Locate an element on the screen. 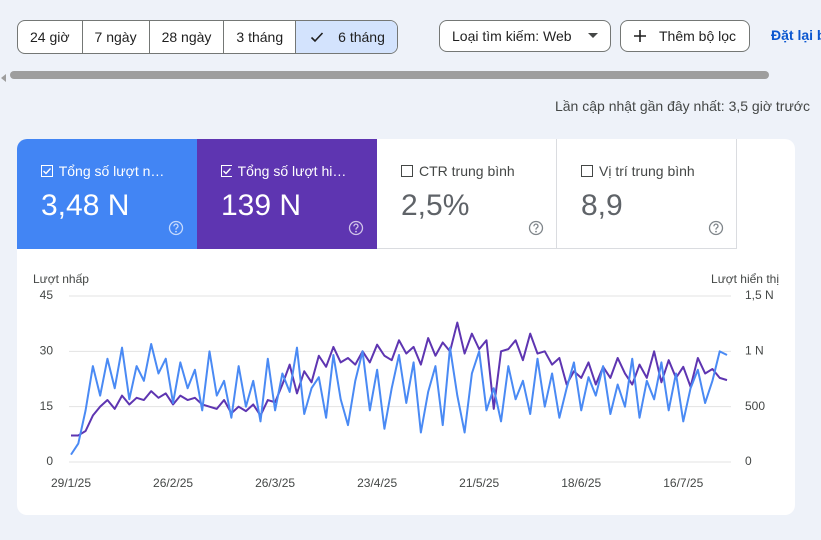 The image size is (821, 540). range-chip: 24 giờ is located at coordinates (50, 37).